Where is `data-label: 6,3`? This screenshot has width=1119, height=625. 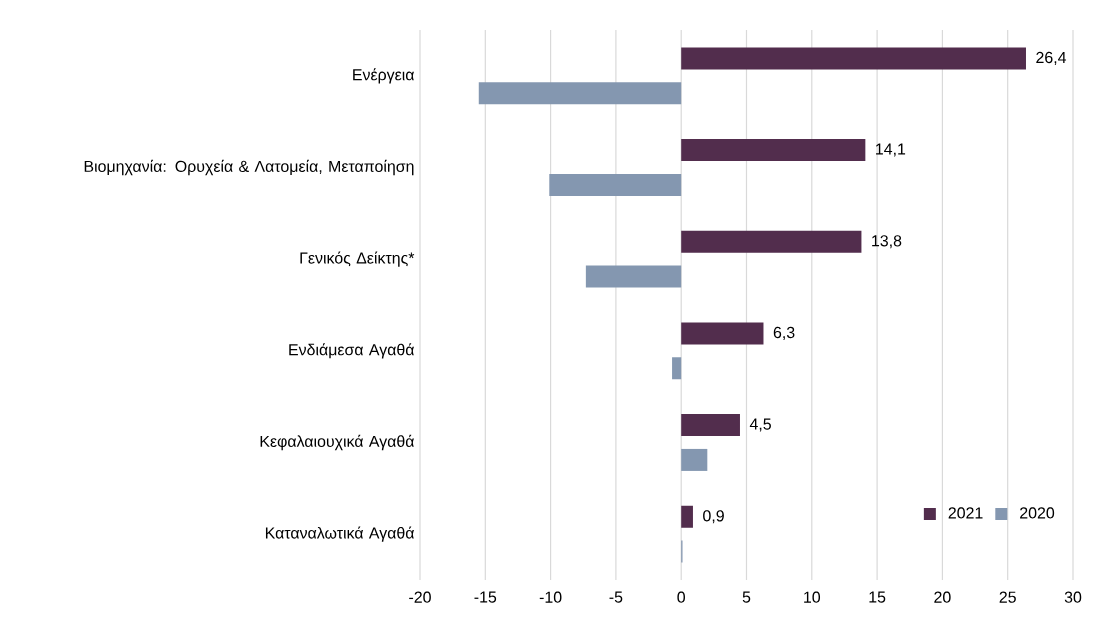
data-label: 6,3 is located at coordinates (784, 333).